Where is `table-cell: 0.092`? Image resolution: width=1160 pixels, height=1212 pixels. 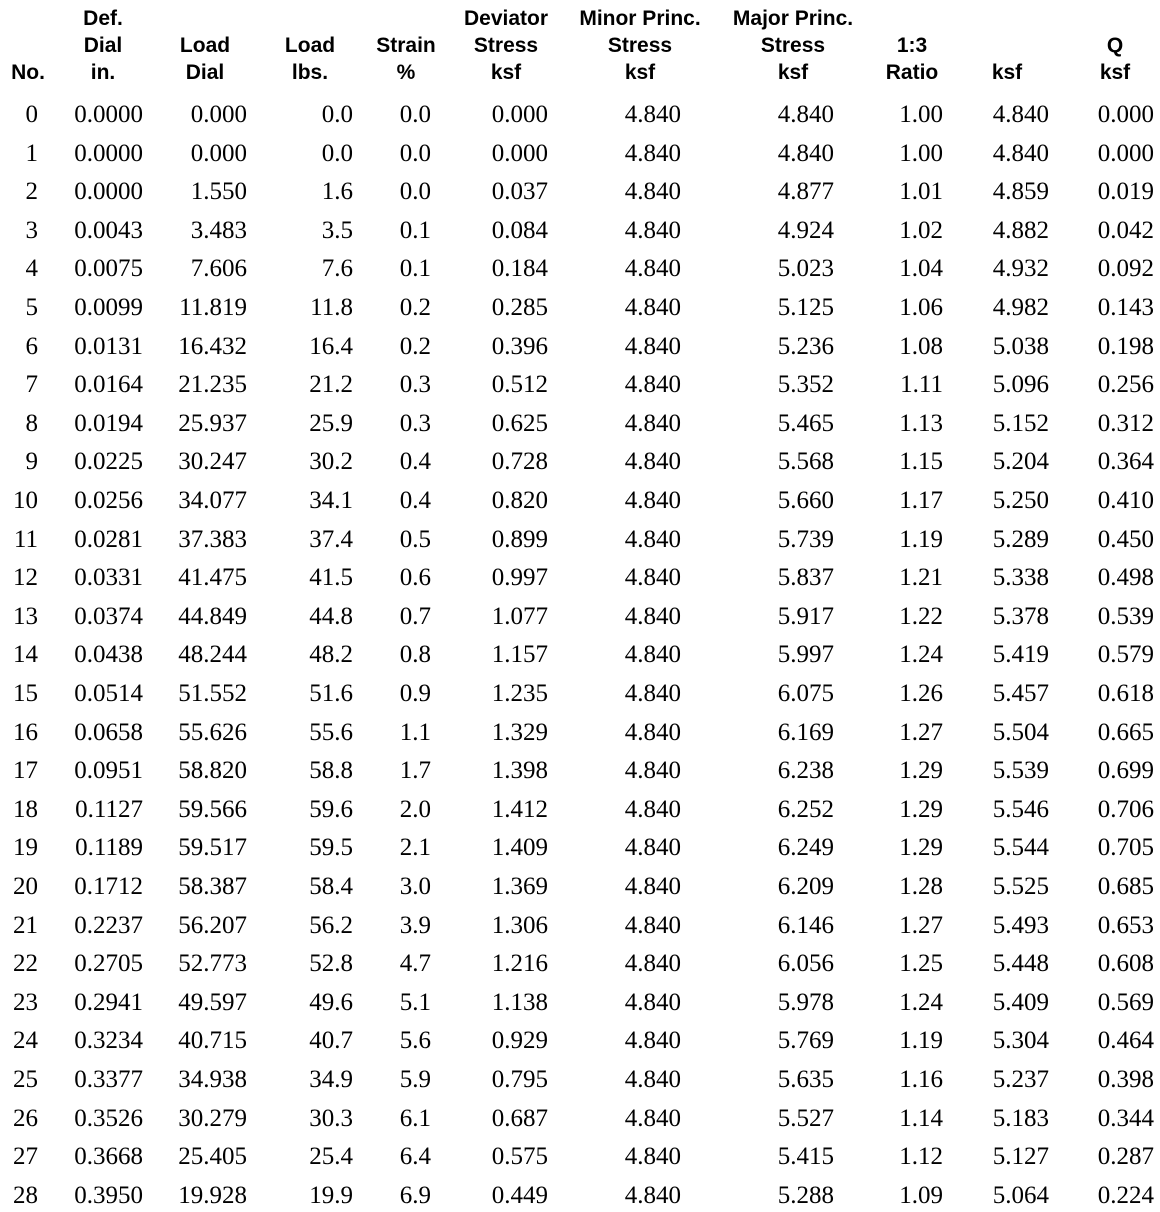
table-cell: 0.092 is located at coordinates (1125, 269).